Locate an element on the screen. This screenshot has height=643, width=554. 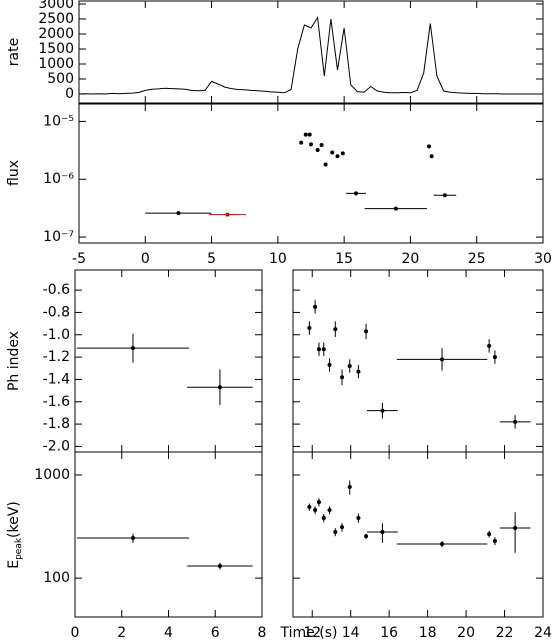
y-tick-label: 1500 is located at coordinates (56, 49).